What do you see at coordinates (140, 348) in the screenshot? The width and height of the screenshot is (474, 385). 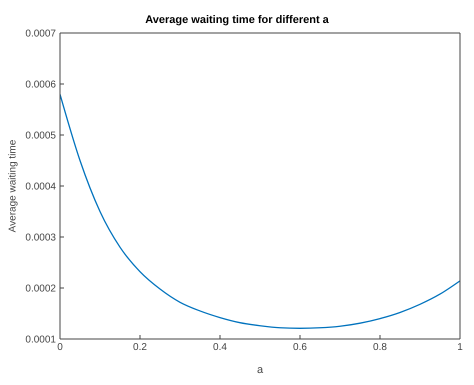 I see `x-tick-label: 0.2` at bounding box center [140, 348].